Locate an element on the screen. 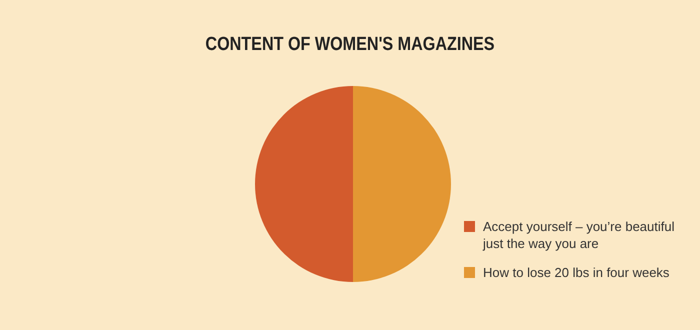 The width and height of the screenshot is (700, 330). chart-title: CONTENT OF WOMEN'S MAGAZINES is located at coordinates (350, 45).